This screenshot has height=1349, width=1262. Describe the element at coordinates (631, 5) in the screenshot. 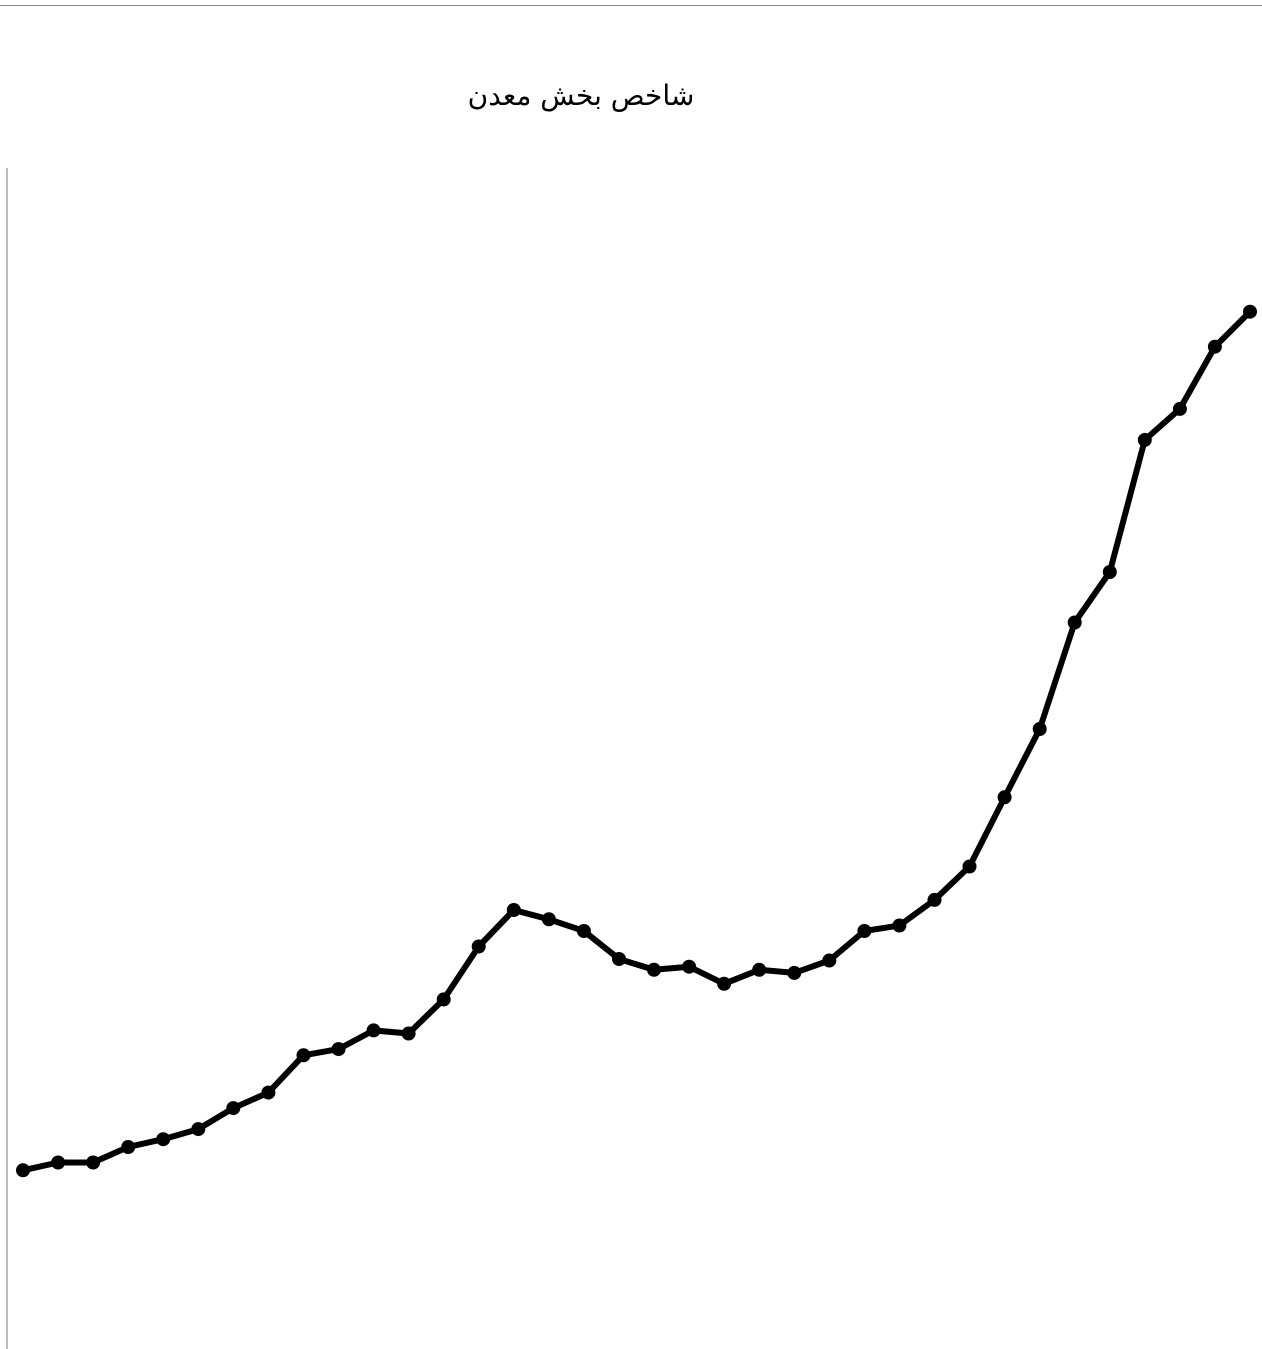

I see `top-border-line` at that location.